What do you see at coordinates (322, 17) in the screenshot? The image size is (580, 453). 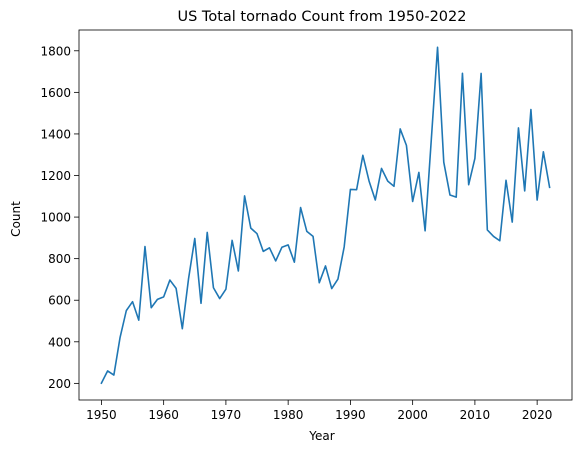 I see `chart-title: US Total tornado Count from 1950-2022` at bounding box center [322, 17].